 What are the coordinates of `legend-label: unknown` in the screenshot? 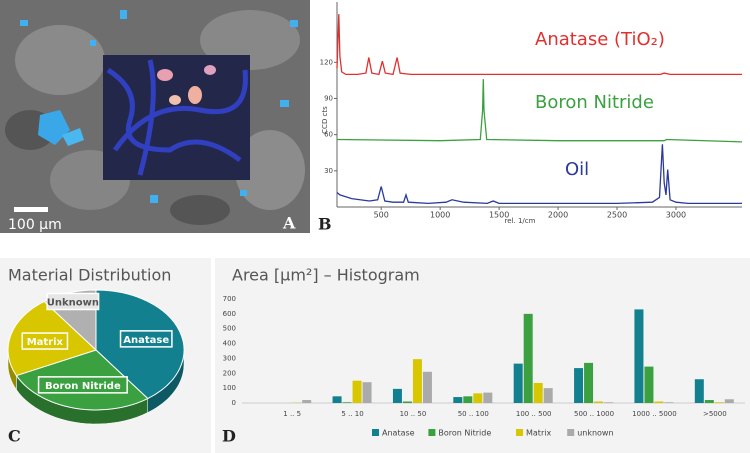 It's located at (595, 433).